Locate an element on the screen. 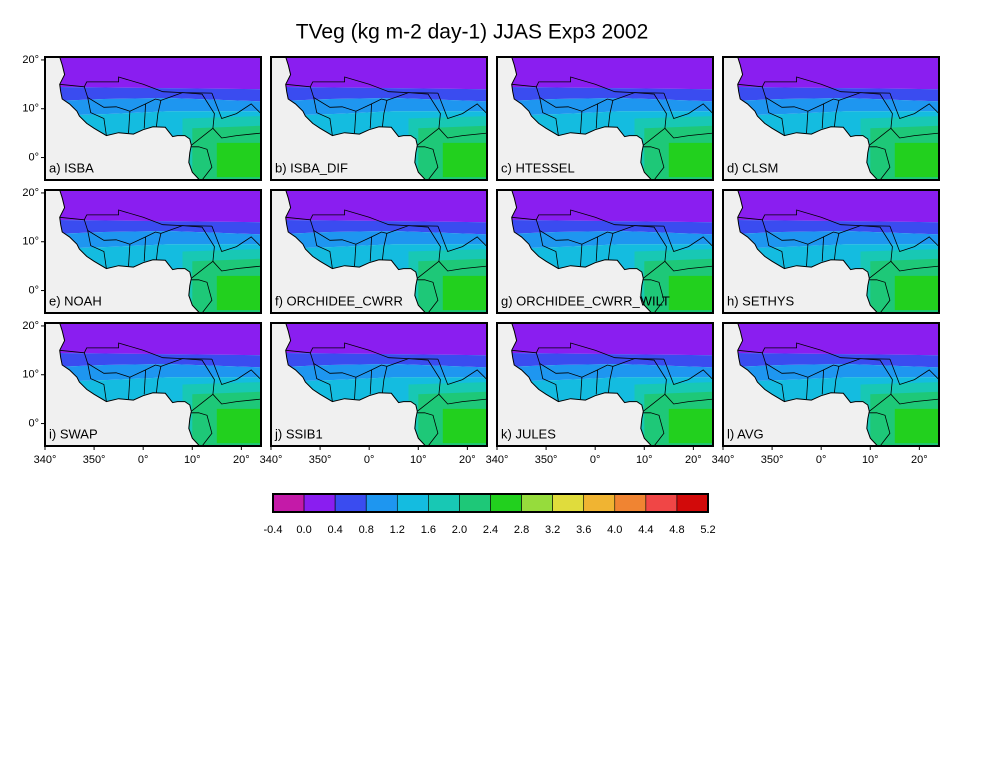 Image resolution: width=990 pixels, height=765 pixels. map-panel: f) ORCHIDEE_CWRR is located at coordinates (379, 251).